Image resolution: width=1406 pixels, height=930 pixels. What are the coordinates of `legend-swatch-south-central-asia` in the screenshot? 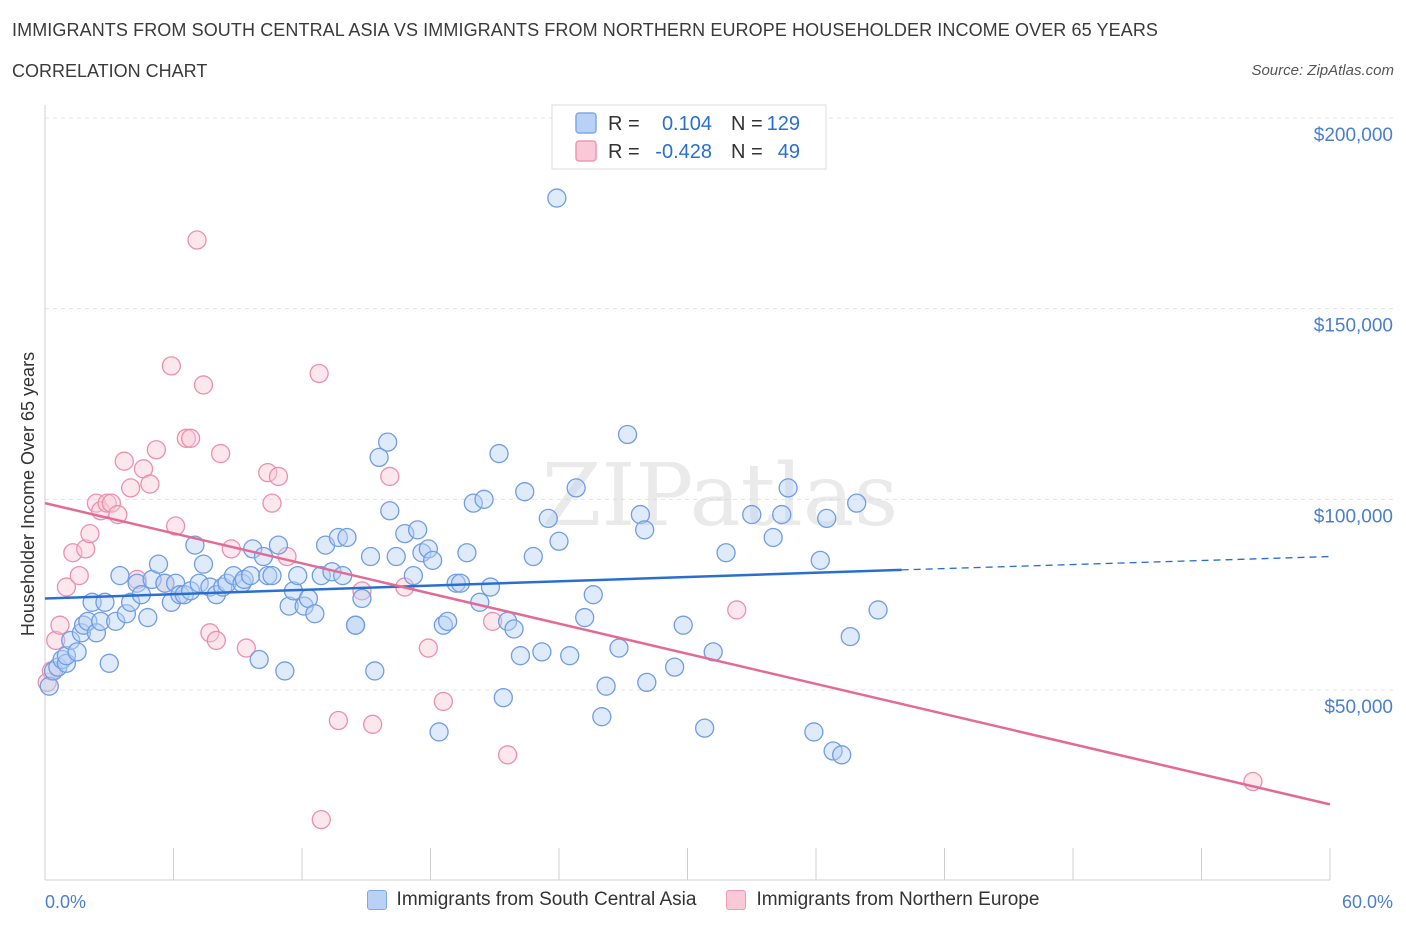 It's located at (376, 900).